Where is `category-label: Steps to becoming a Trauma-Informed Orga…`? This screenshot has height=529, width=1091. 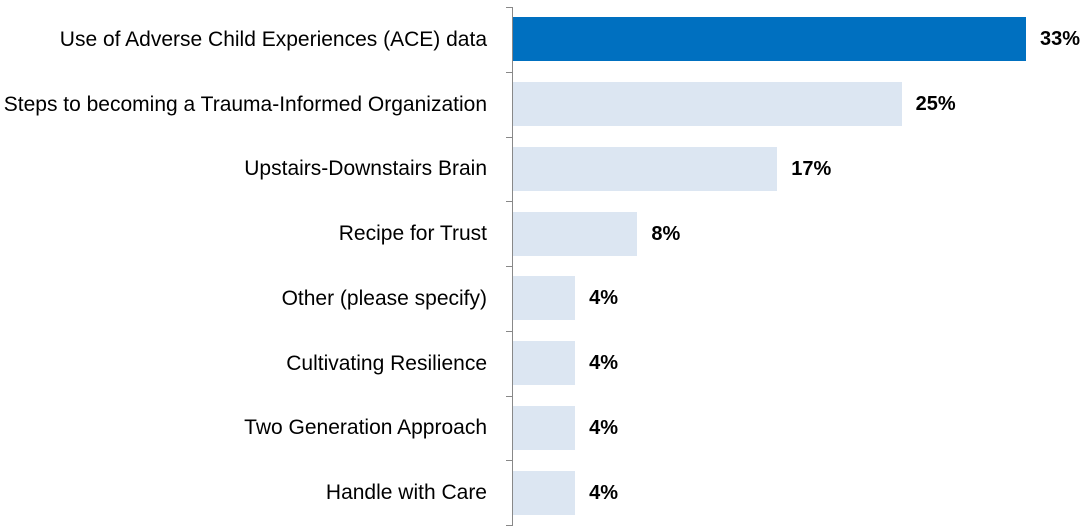 category-label: Steps to becoming a Trauma-Informed Orga… is located at coordinates (245, 104).